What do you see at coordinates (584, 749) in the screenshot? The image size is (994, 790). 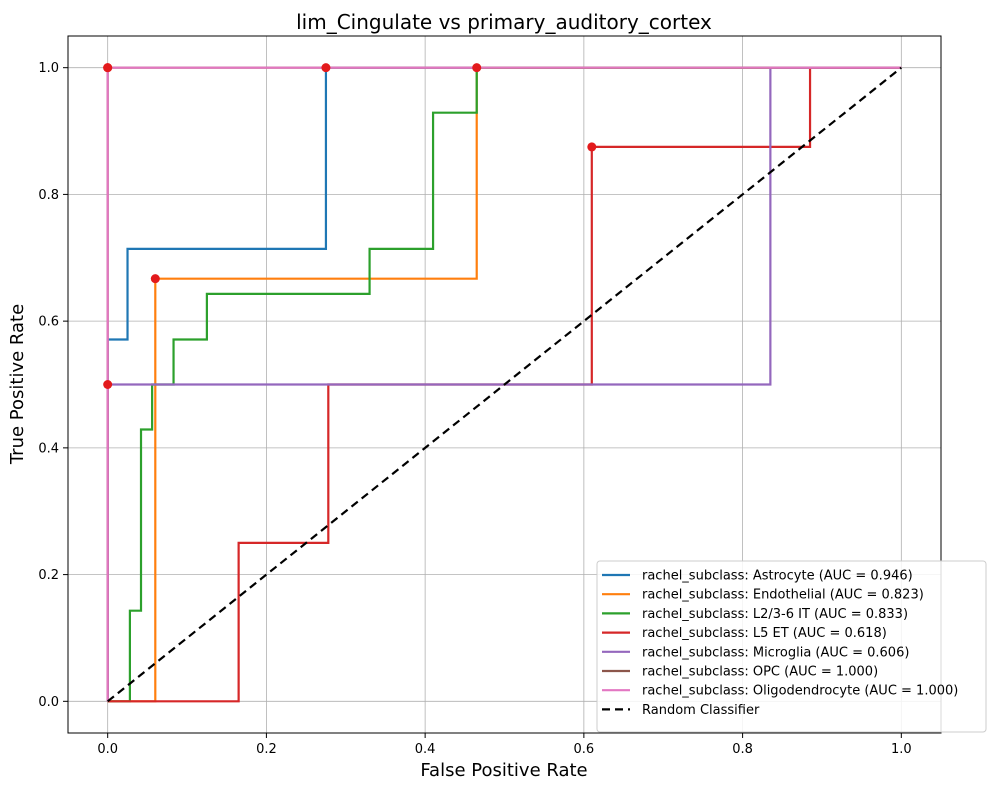 I see `x-tick-label: 0.6` at bounding box center [584, 749].